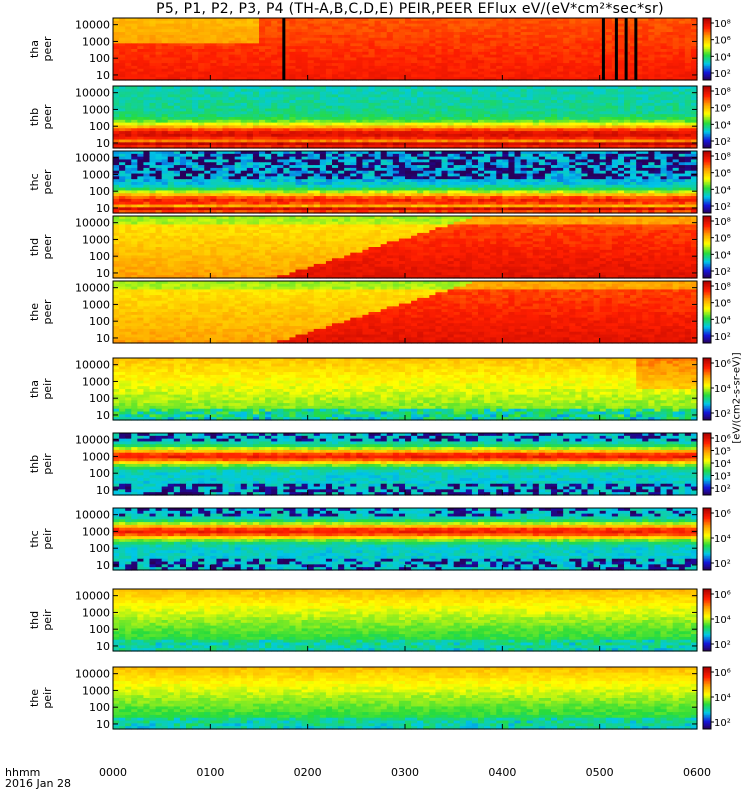 The image size is (750, 800). I want to click on colorbar-the-peir: 10⁶ 10⁴ 10², so click(716, 698).